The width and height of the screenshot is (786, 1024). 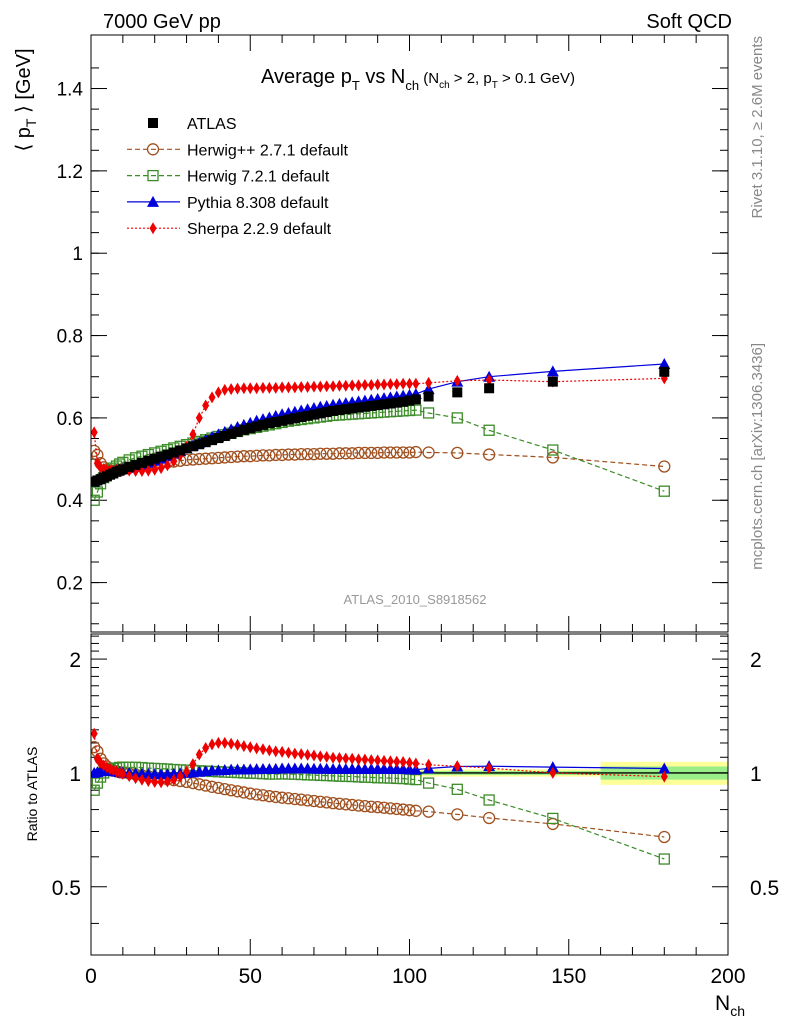 What do you see at coordinates (32, 794) in the screenshot?
I see `ratio-y-axis-label: Ratio to ATLAS` at bounding box center [32, 794].